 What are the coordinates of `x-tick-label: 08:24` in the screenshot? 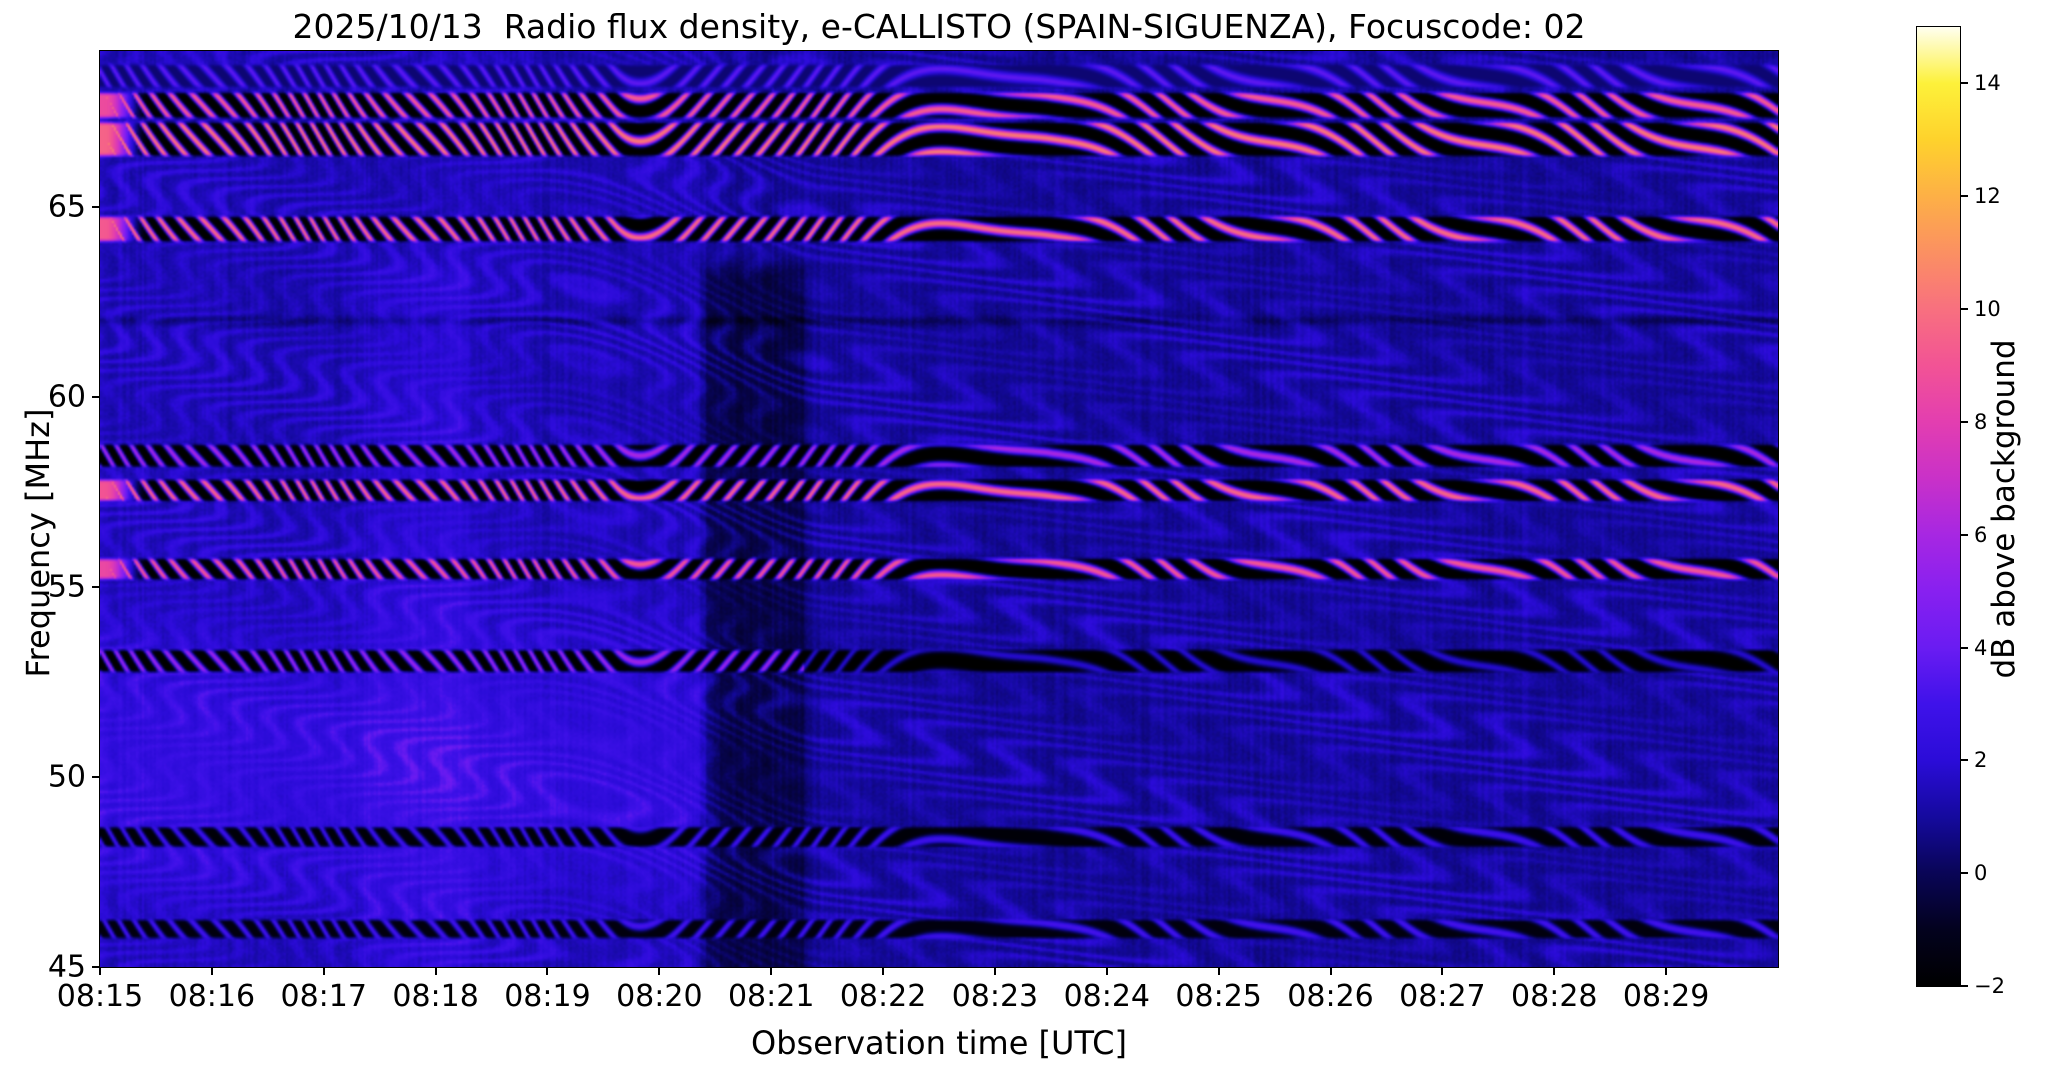 It's located at (1107, 996).